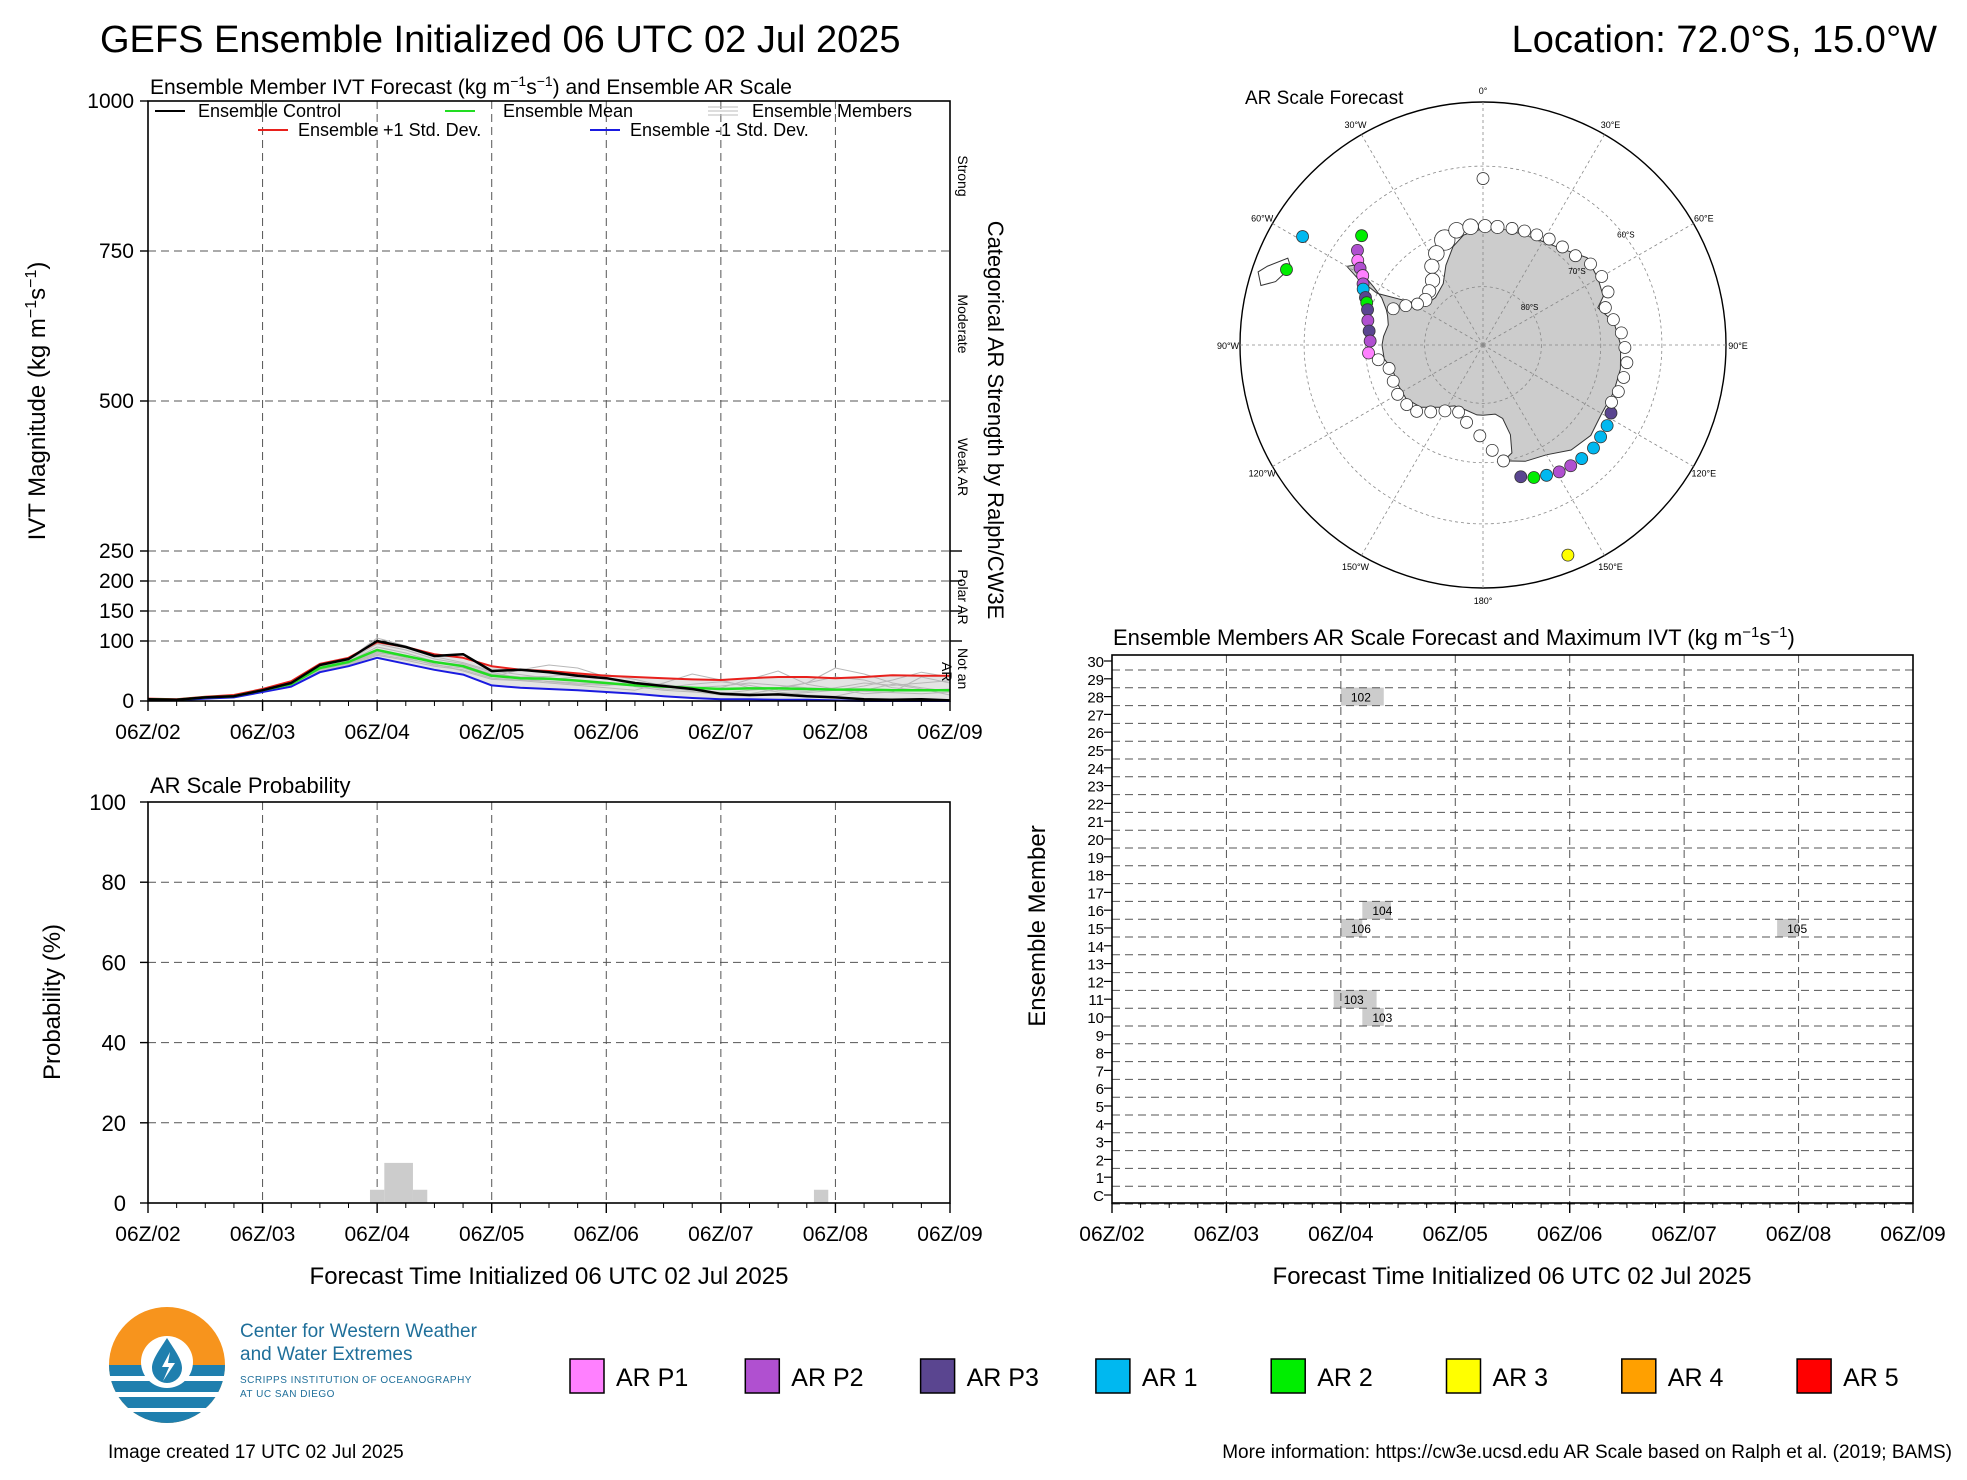  Describe the element at coordinates (262, 732) in the screenshot. I see `ivt-x-tick-label: 06Z/03` at that location.